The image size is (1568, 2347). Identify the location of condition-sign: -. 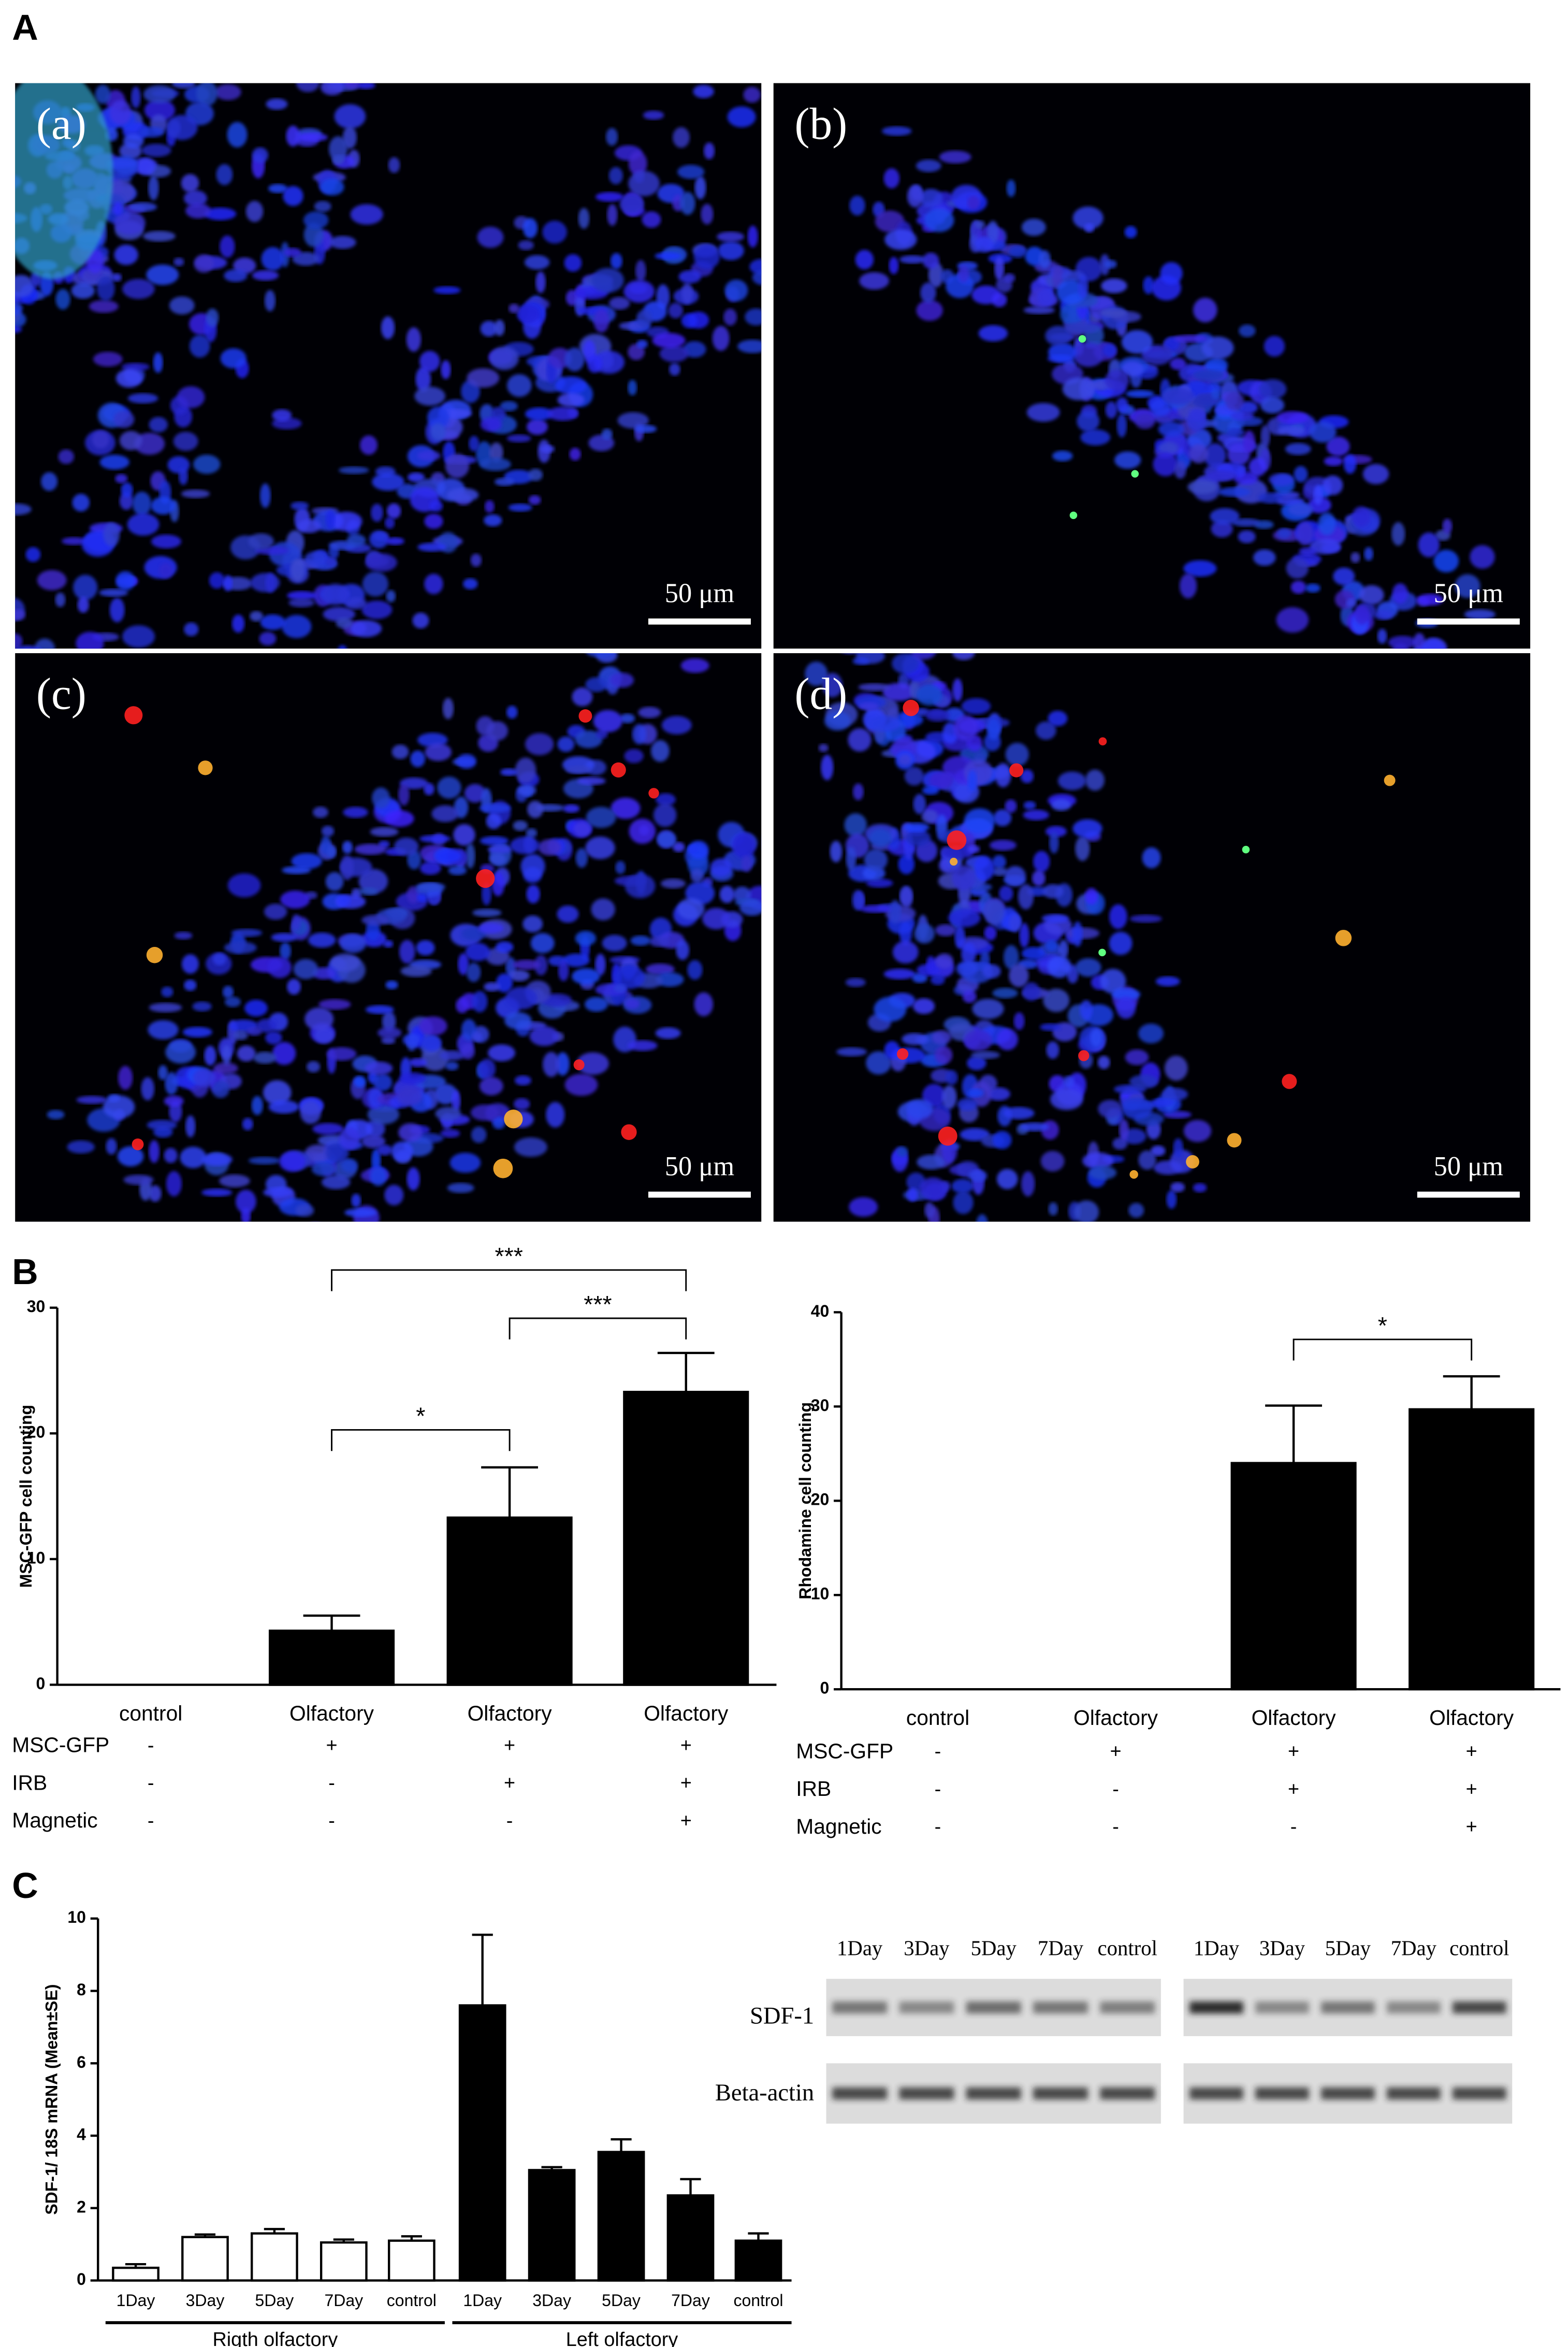
(1293, 1827).